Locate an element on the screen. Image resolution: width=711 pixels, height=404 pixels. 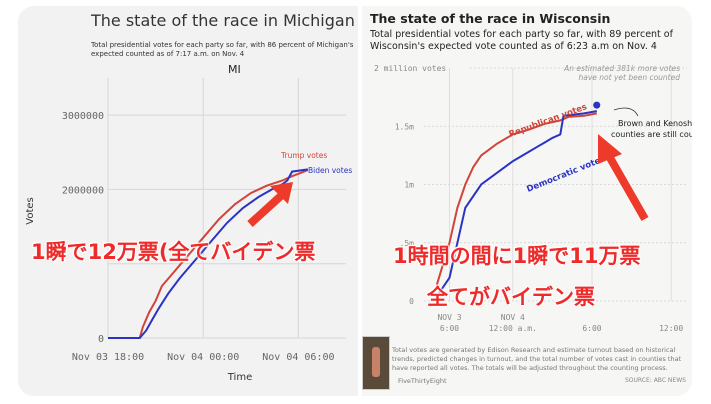
overlay-caption-right-1: 1時間の間に1瞬で11万票 is located at coordinates (516, 256).